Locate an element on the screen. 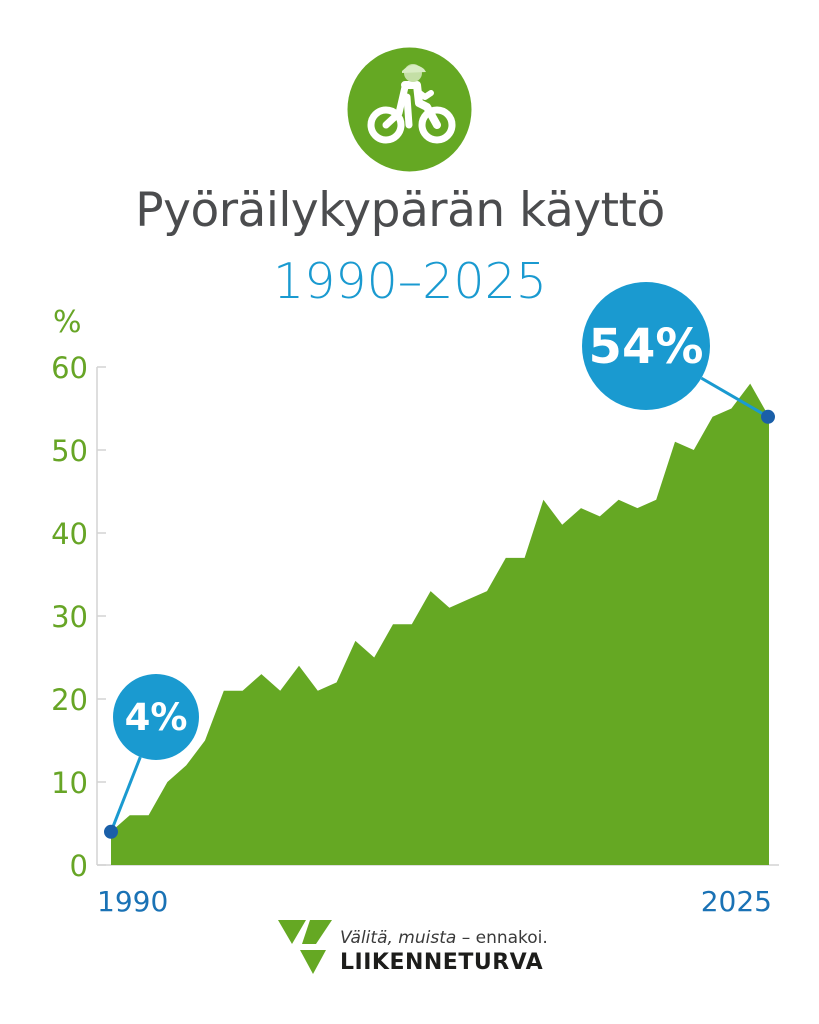 The height and width of the screenshot is (1024, 819). y-axis-unit-label: % is located at coordinates (67, 322).